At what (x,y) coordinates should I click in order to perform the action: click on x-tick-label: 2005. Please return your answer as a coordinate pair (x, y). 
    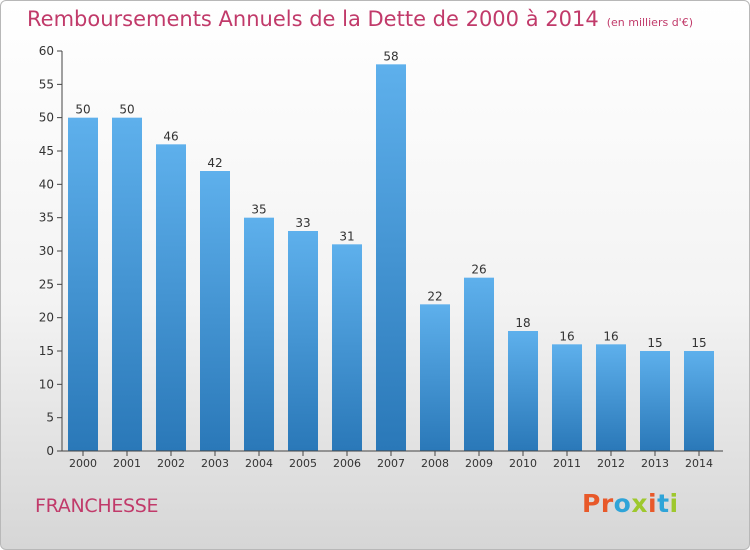
    Looking at the image, I should click on (303, 463).